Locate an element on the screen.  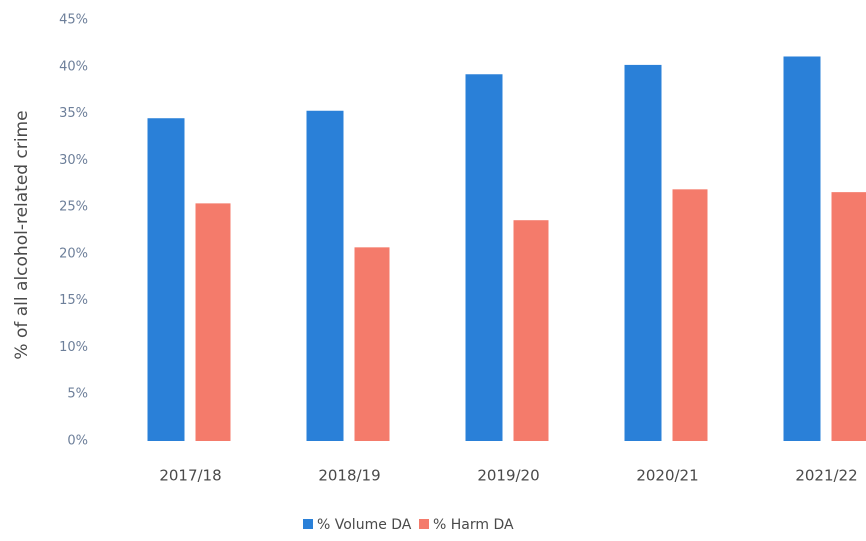
x-tick-label: 2019/20 is located at coordinates (508, 476).